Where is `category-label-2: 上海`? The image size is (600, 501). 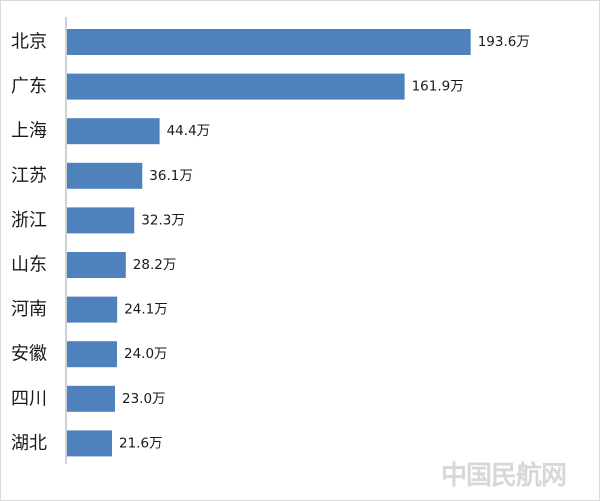 category-label-2: 上海 is located at coordinates (29, 131).